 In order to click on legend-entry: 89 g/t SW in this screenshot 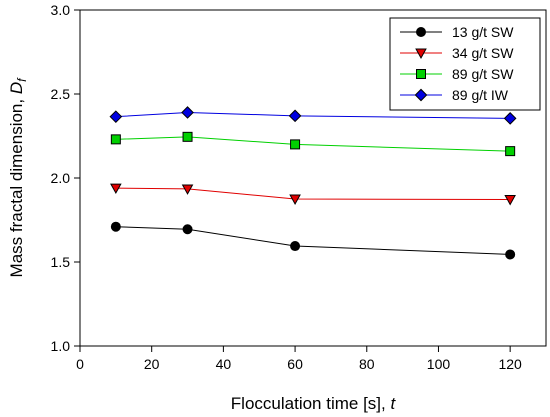, I will do `click(457, 74)`.